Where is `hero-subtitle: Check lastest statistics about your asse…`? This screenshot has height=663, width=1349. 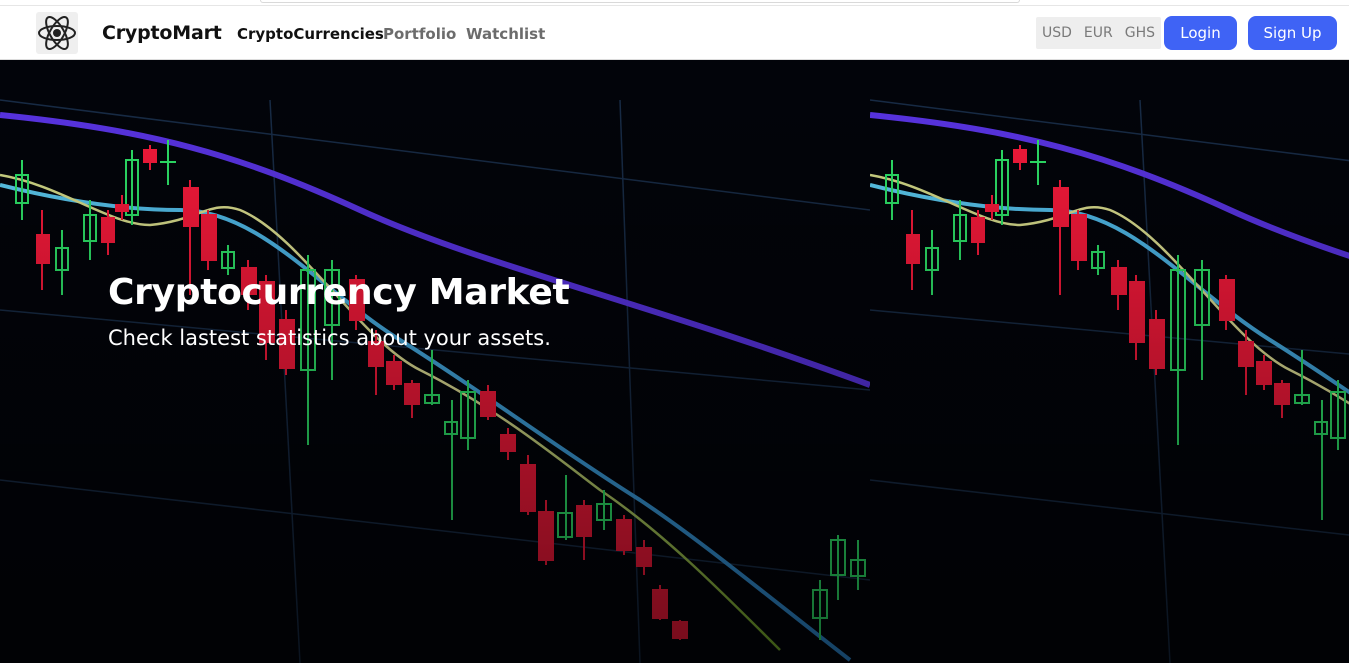
hero-subtitle: Check lastest statistics about your asse… is located at coordinates (329, 338).